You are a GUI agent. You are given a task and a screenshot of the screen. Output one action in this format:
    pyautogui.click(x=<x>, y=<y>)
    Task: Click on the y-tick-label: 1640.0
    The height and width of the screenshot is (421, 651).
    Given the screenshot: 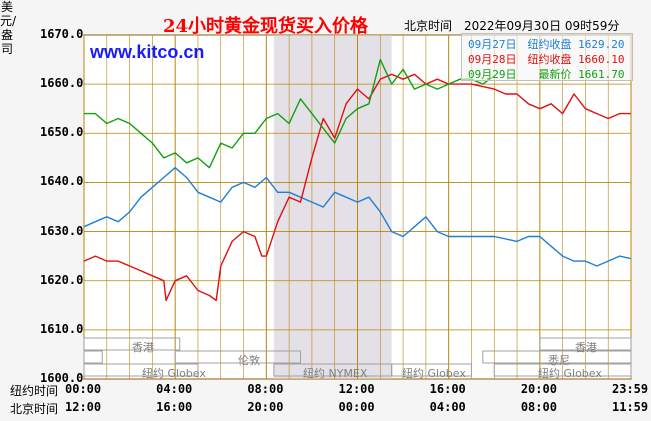 What is the action you would take?
    pyautogui.click(x=62, y=181)
    